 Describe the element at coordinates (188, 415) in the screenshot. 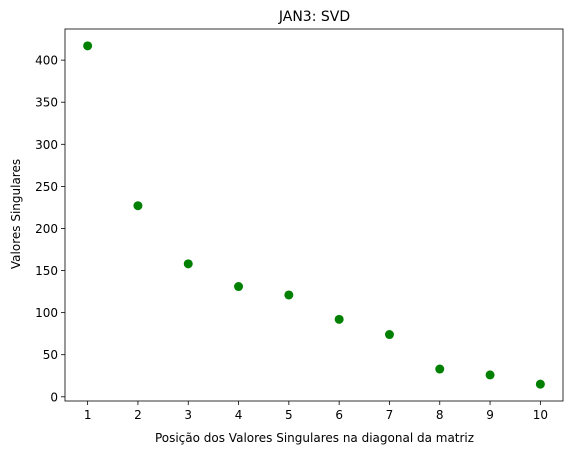

I see `x-tick-label: 3` at that location.